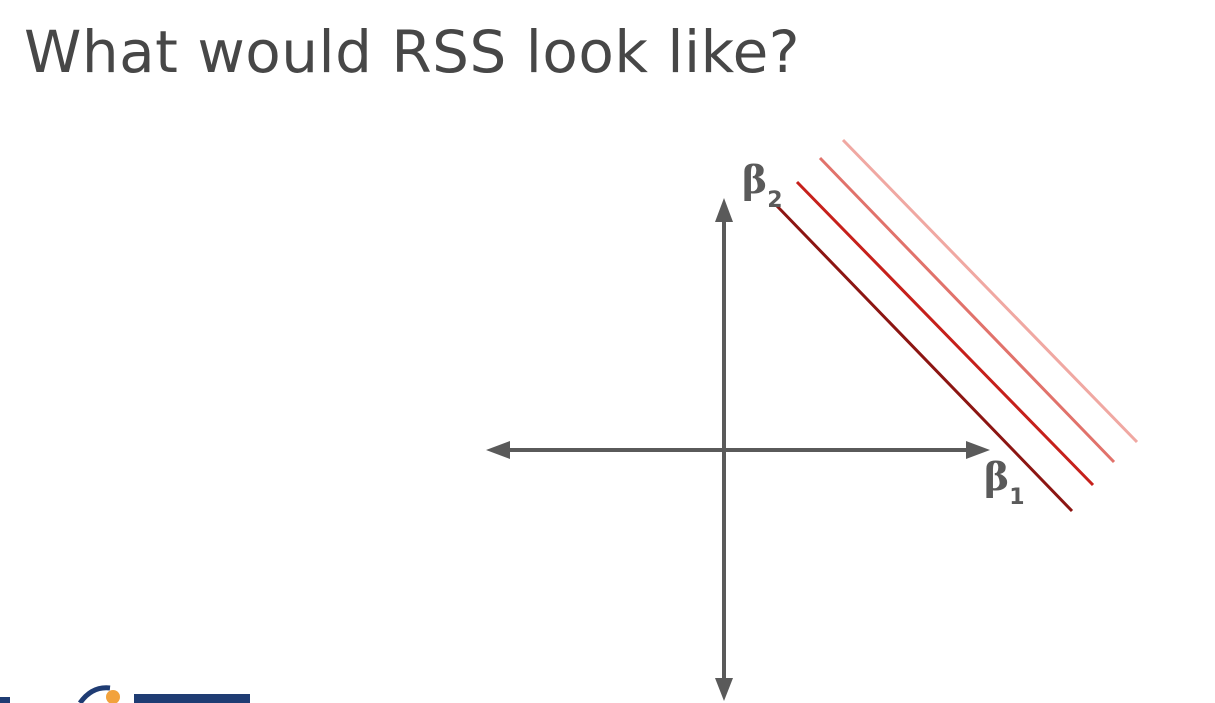  I want to click on slide-title: What would RSS look like?, so click(412, 52).